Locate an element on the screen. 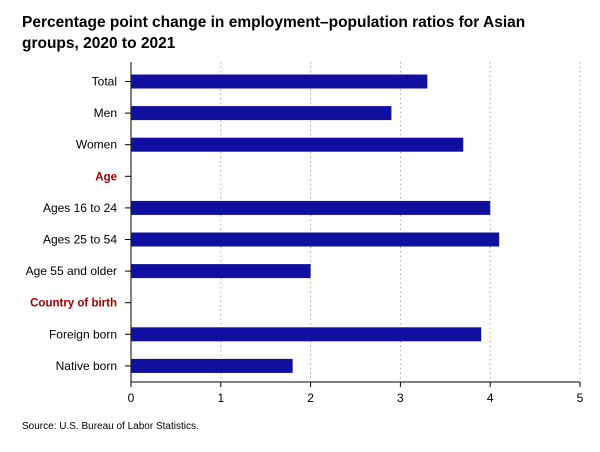 This screenshot has width=600, height=452. section-label: Country of birth is located at coordinates (73, 304).